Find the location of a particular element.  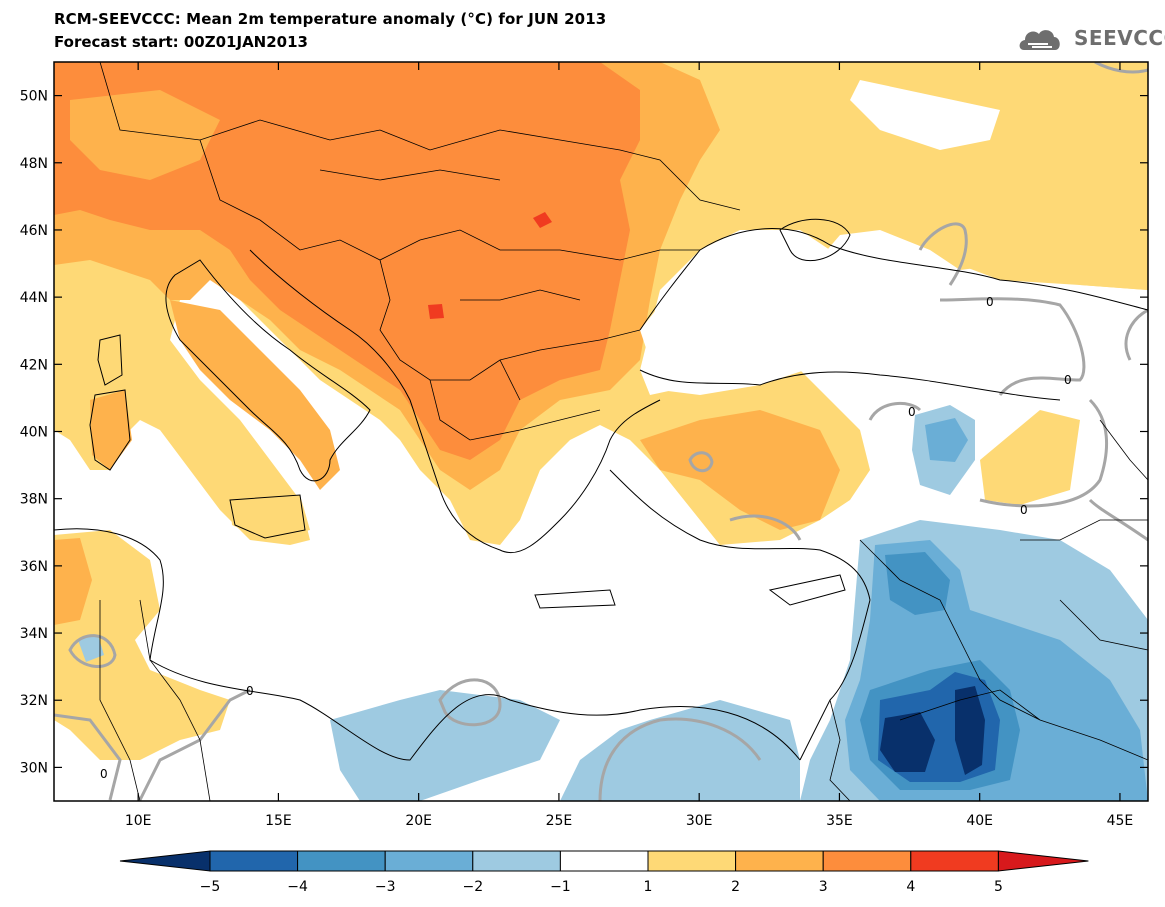

seevccc-cloud-logo-icon is located at coordinates (1039, 40).